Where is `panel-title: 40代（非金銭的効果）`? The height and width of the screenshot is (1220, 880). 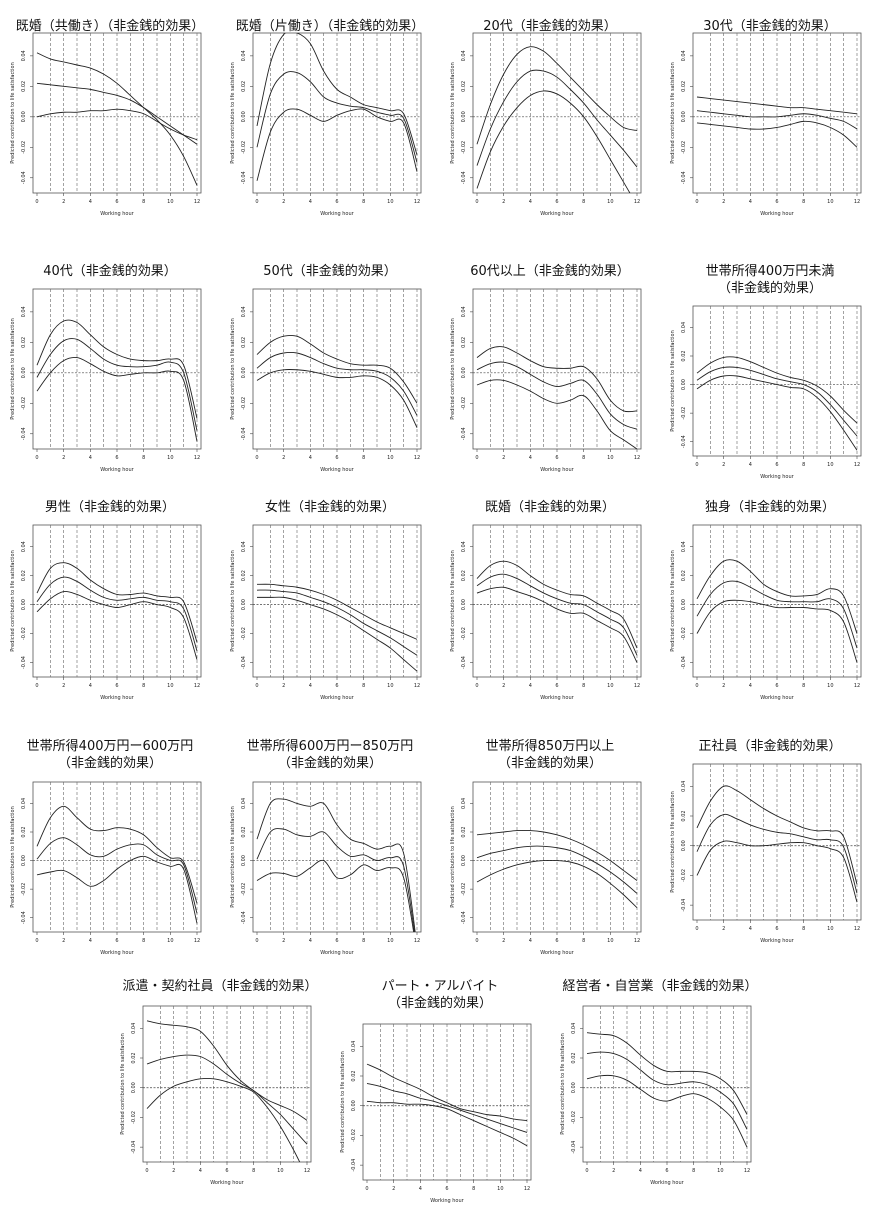
panel-title: 40代（非金銭的効果） is located at coordinates (110, 271).